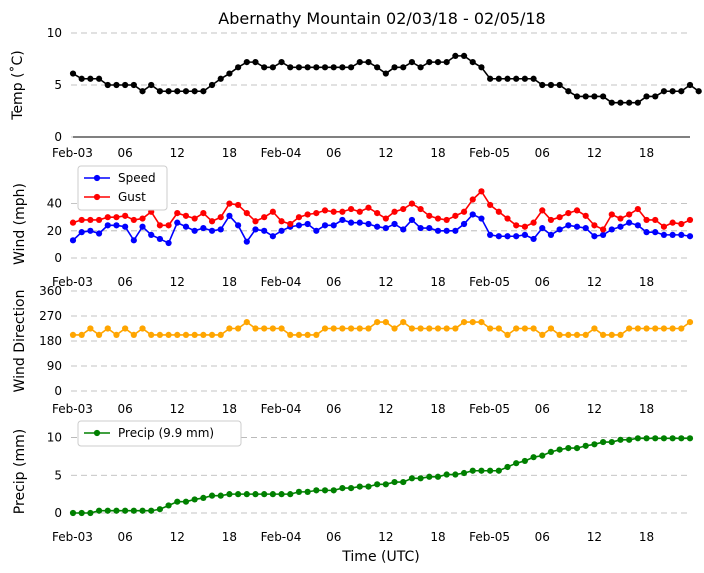 The width and height of the screenshot is (704, 573). What do you see at coordinates (381, 229) in the screenshot?
I see `series-speed` at bounding box center [381, 229].